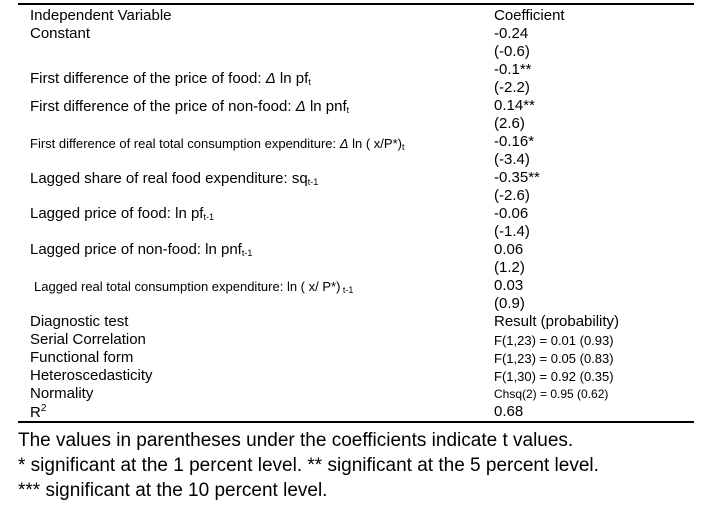 The image size is (712, 511). What do you see at coordinates (82, 357) in the screenshot?
I see `diag-label-functional-form: Functional form` at bounding box center [82, 357].